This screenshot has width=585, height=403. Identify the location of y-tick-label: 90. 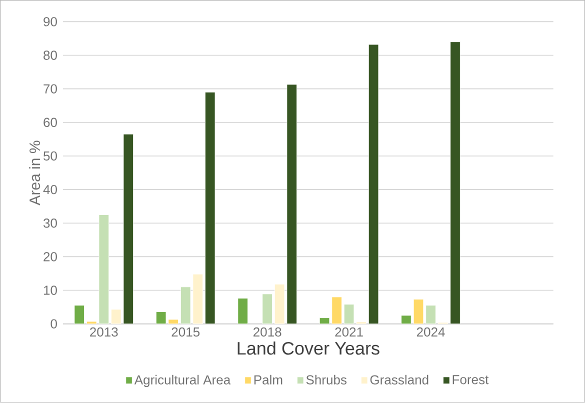
(50, 22).